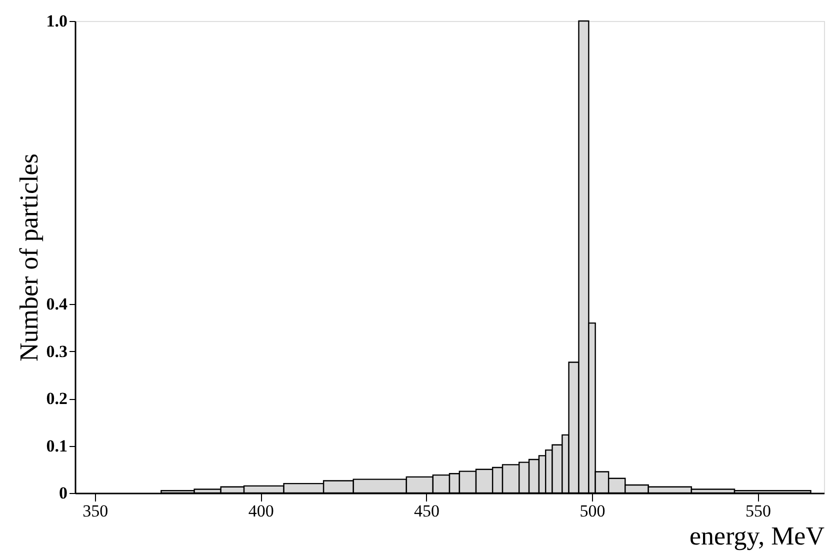  What do you see at coordinates (57, 304) in the screenshot?
I see `y-tick-label: 0.4` at bounding box center [57, 304].